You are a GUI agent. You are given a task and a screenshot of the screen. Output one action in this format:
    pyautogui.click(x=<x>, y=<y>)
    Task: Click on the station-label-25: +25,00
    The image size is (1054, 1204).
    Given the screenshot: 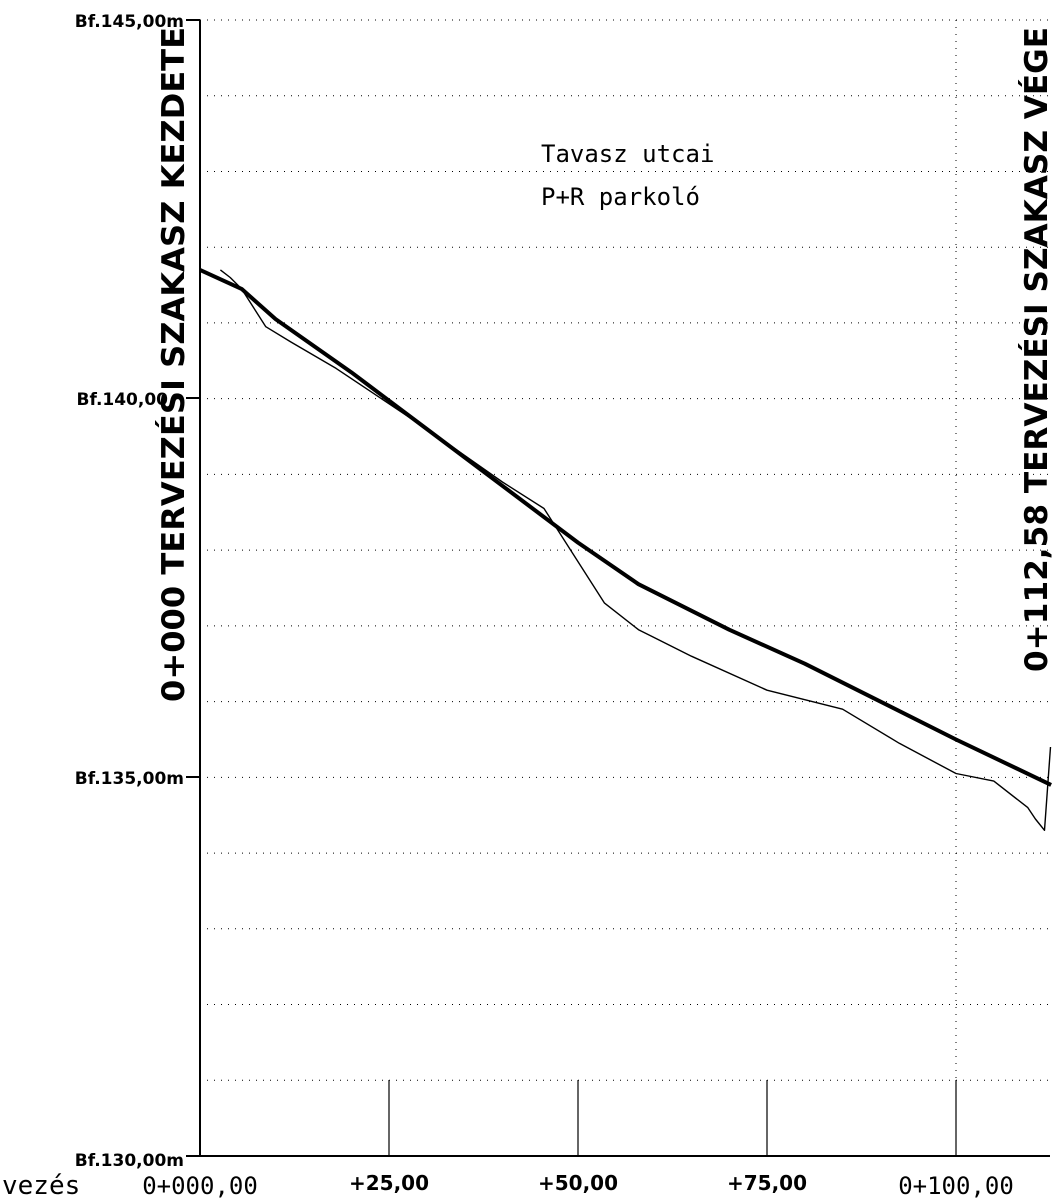 What is the action you would take?
    pyautogui.click(x=389, y=1183)
    